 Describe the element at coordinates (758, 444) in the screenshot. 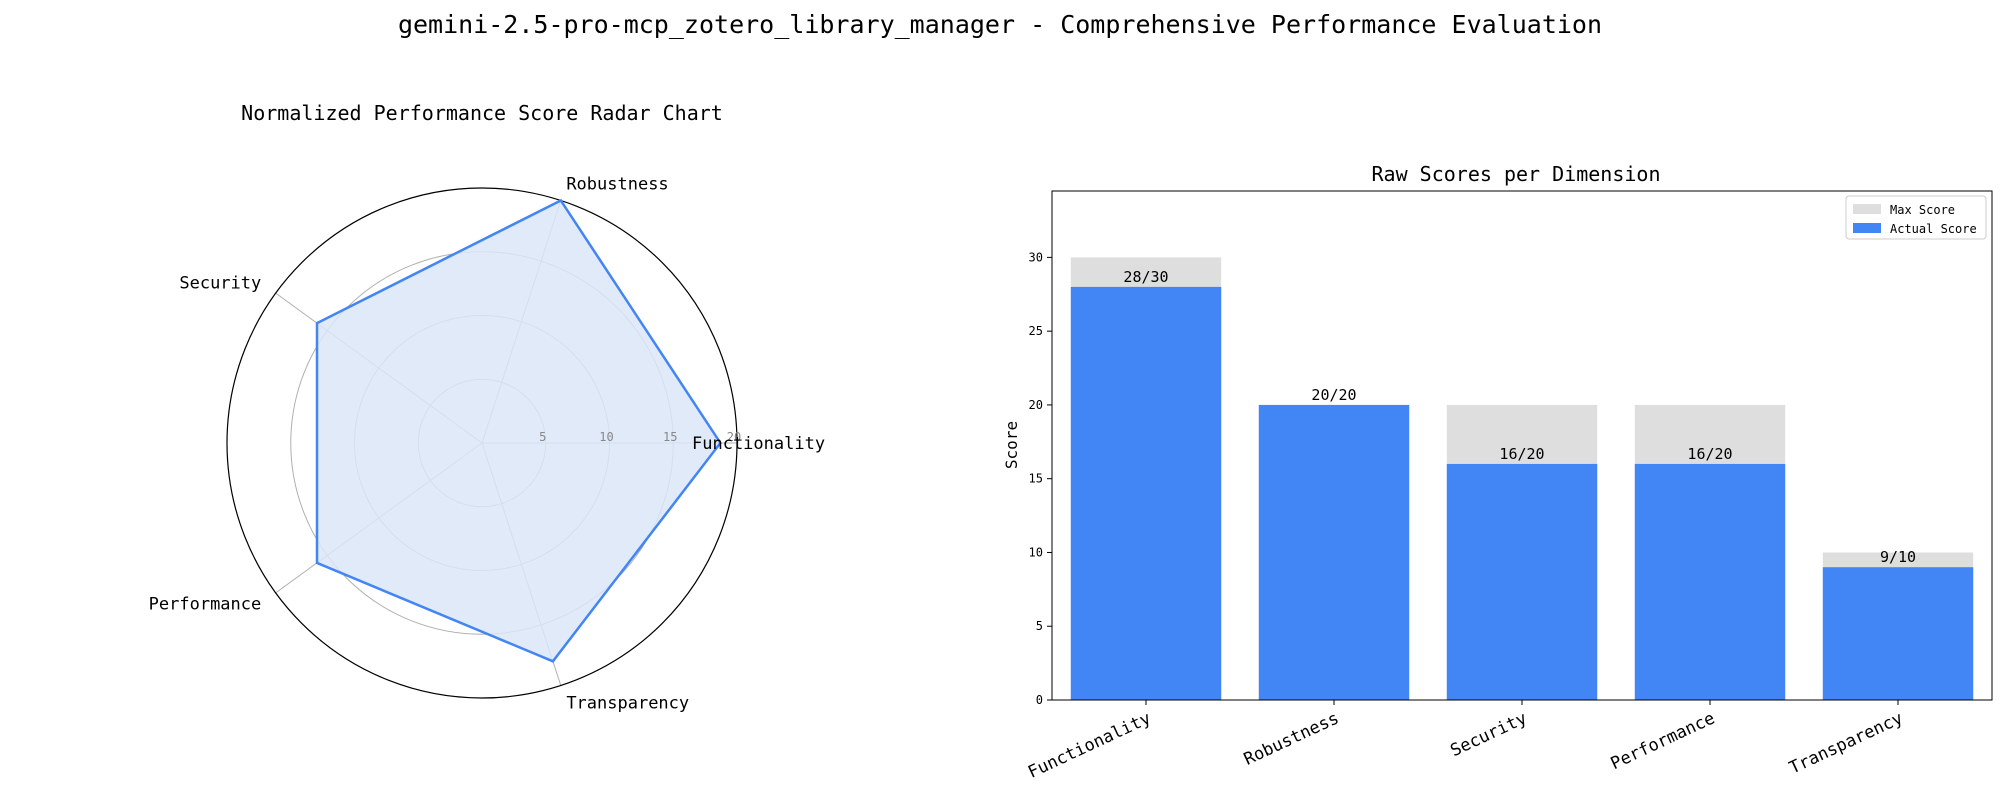

I see `radar-axis-label: Functionality` at that location.